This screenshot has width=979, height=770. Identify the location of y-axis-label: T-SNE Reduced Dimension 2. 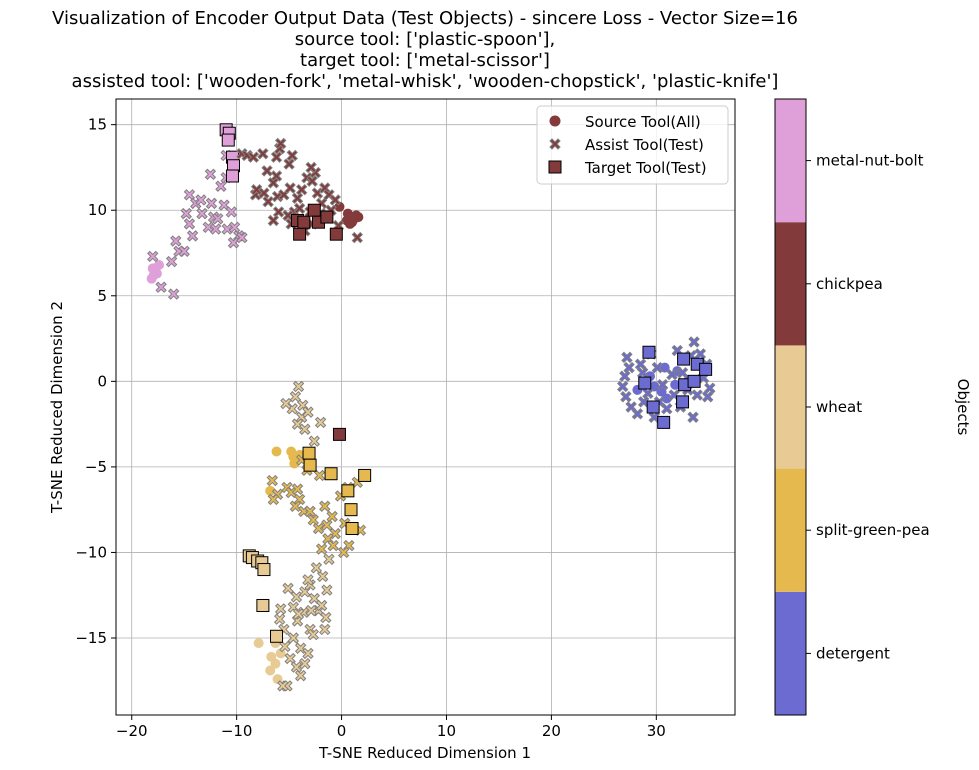
(57, 407).